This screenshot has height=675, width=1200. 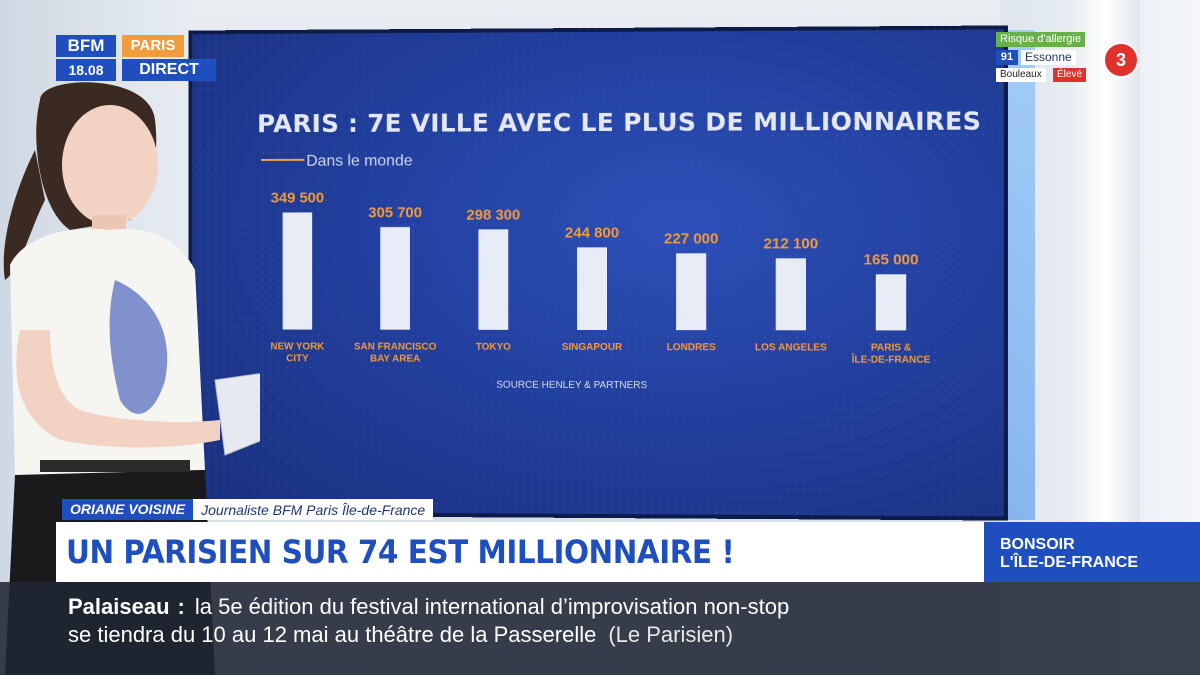 What do you see at coordinates (891, 347) in the screenshot?
I see `chart-category-label: PARIS &` at bounding box center [891, 347].